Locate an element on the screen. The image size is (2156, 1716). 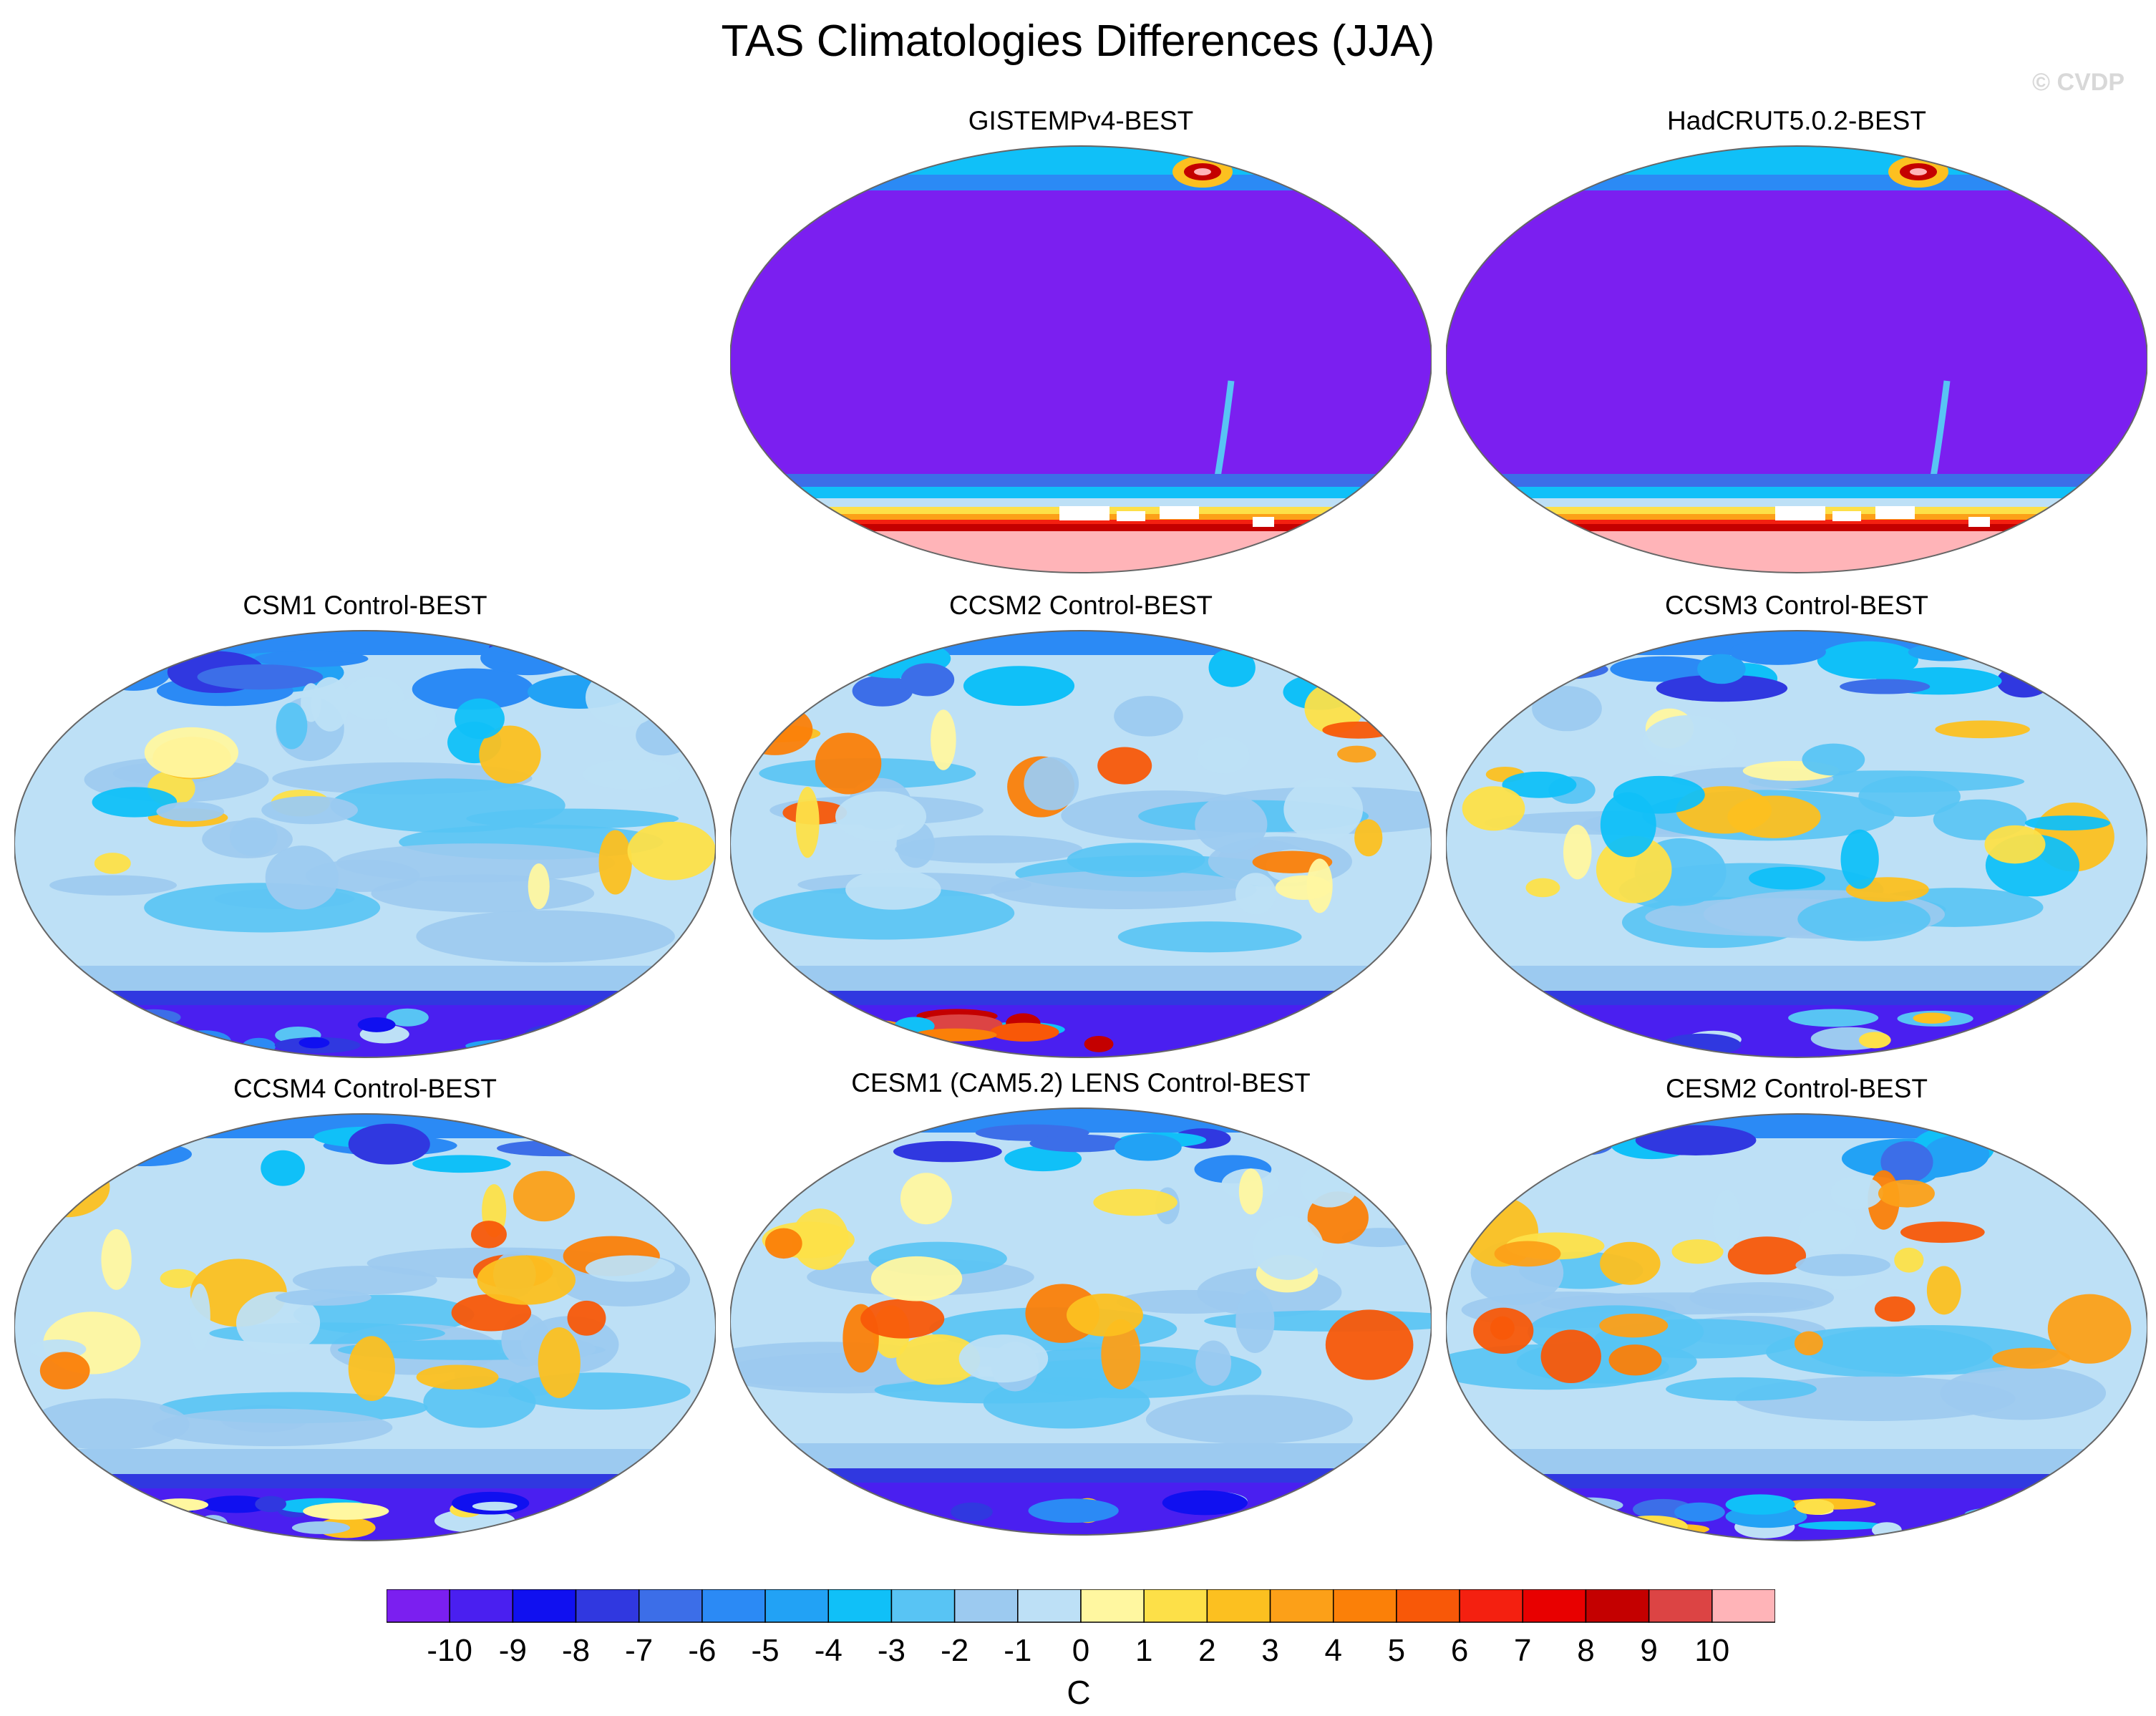
map-gistemp is located at coordinates (1081, 359).